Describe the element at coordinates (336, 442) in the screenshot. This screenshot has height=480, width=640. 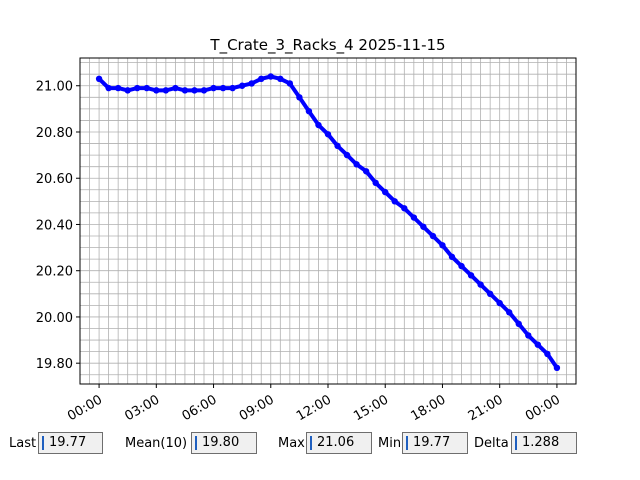
I see `max-value: 21.06` at that location.